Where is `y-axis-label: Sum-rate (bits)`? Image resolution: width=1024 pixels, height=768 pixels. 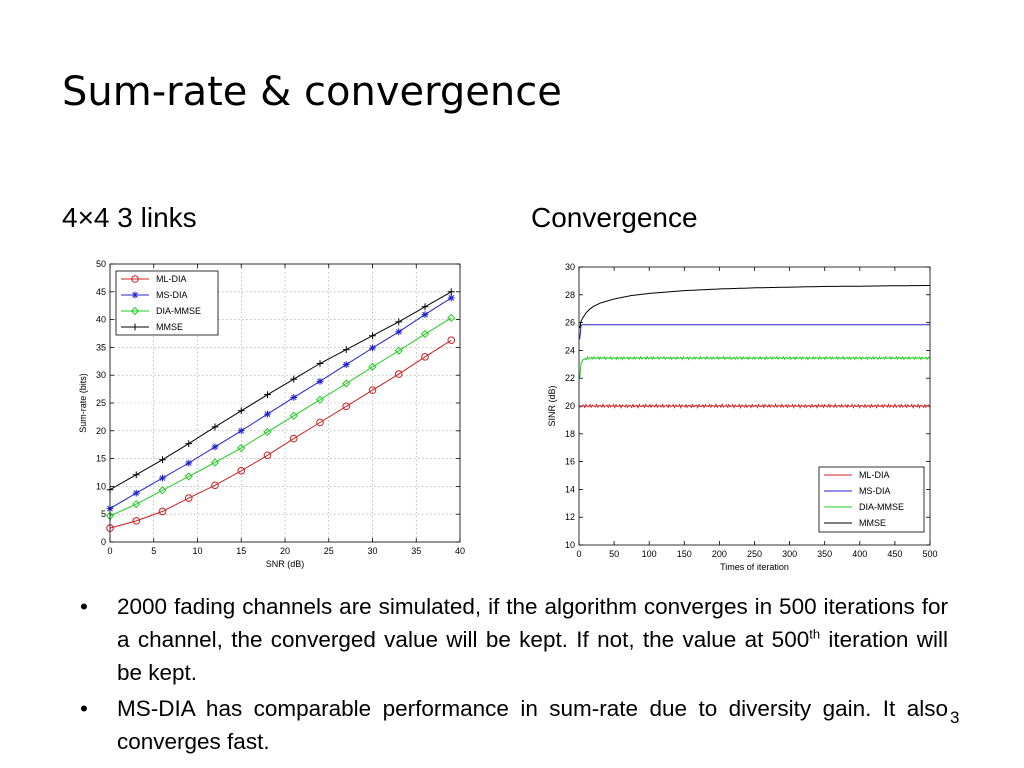 y-axis-label: Sum-rate (bits) is located at coordinates (83, 403).